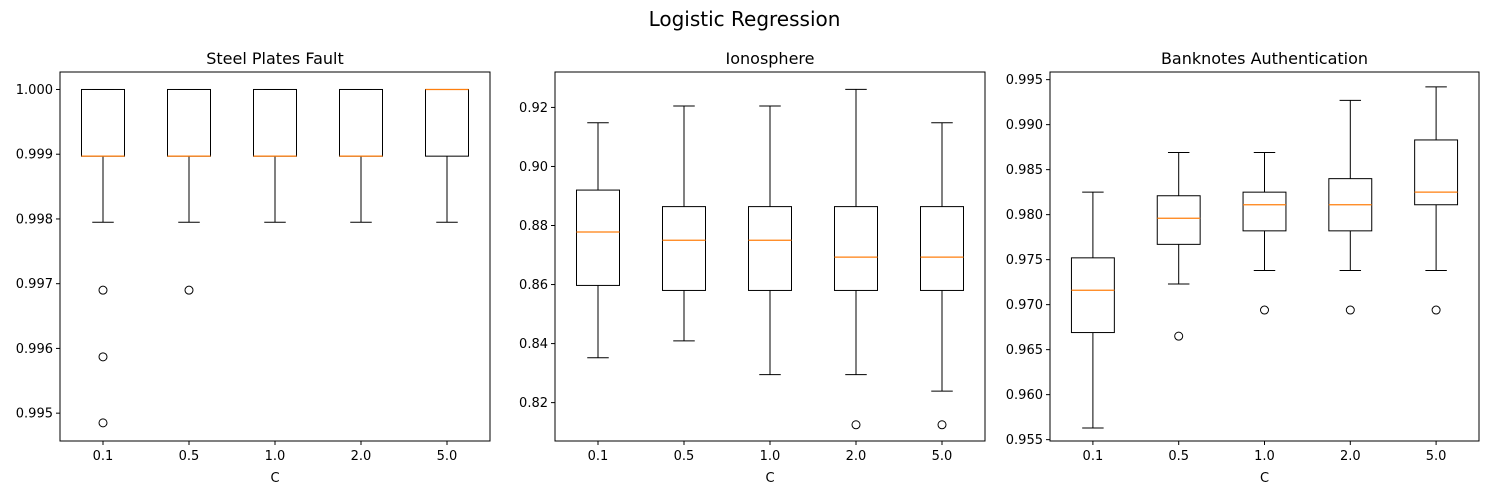  What do you see at coordinates (533, 167) in the screenshot?
I see `y-tick-label: 0.90` at bounding box center [533, 167].